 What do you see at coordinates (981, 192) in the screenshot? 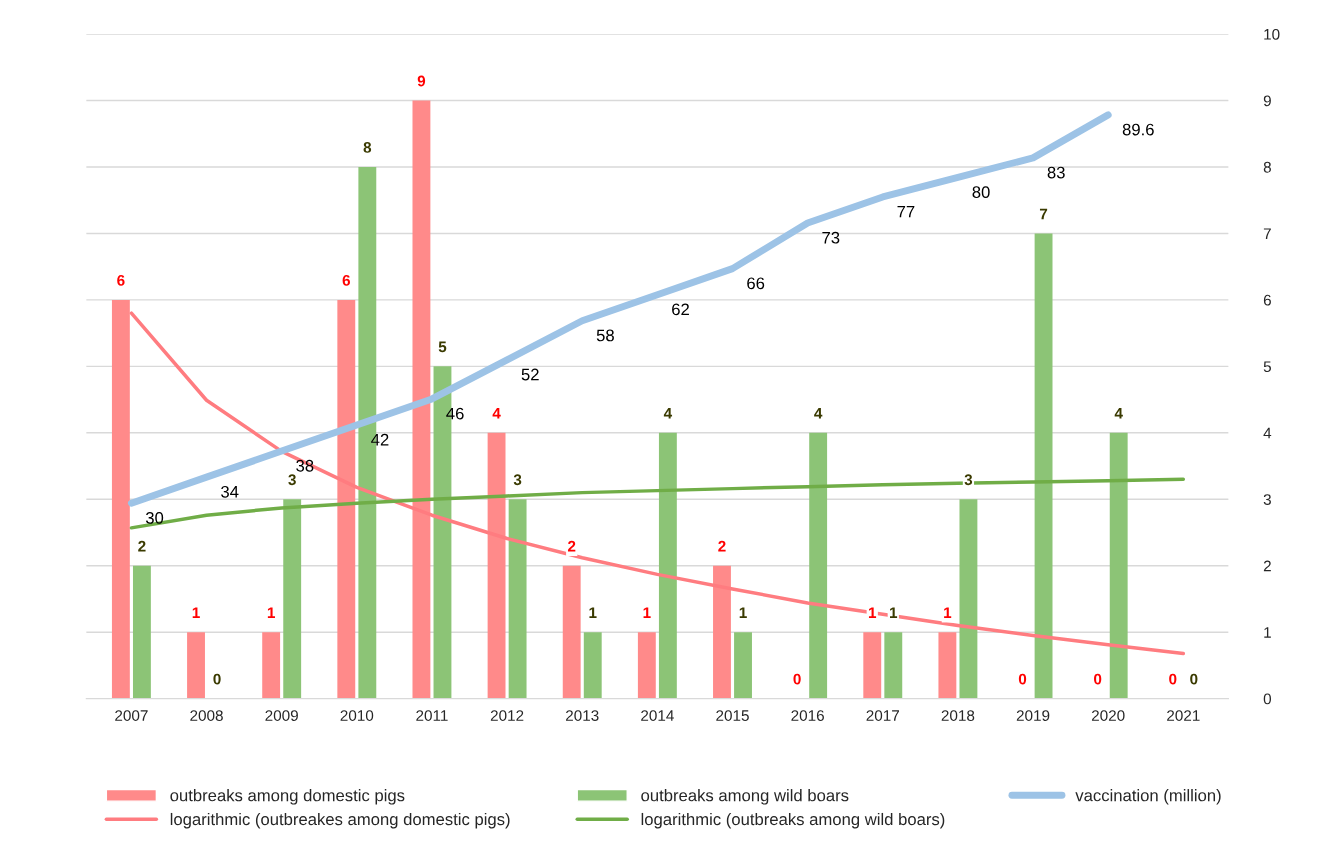
I see `data-label: 80` at bounding box center [981, 192].